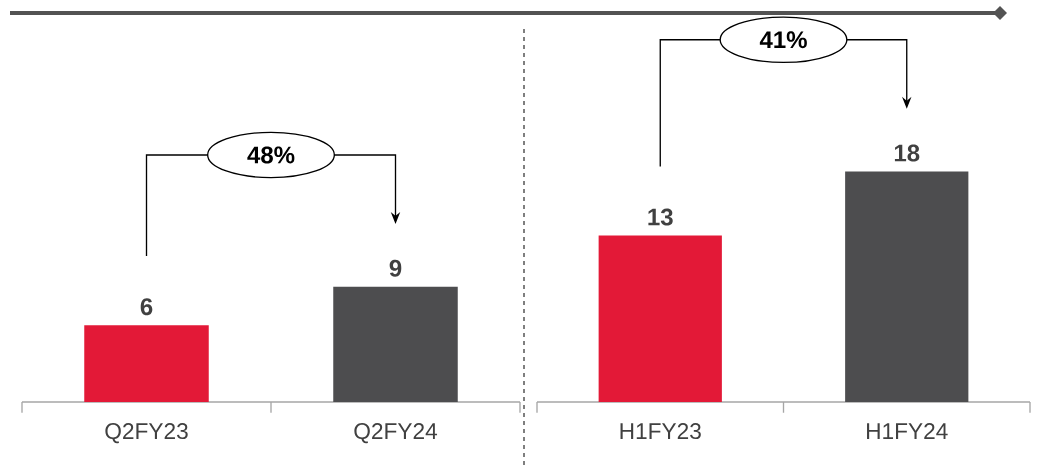 This screenshot has height=469, width=1043. What do you see at coordinates (271, 155) in the screenshot?
I see `text: 48%` at bounding box center [271, 155].